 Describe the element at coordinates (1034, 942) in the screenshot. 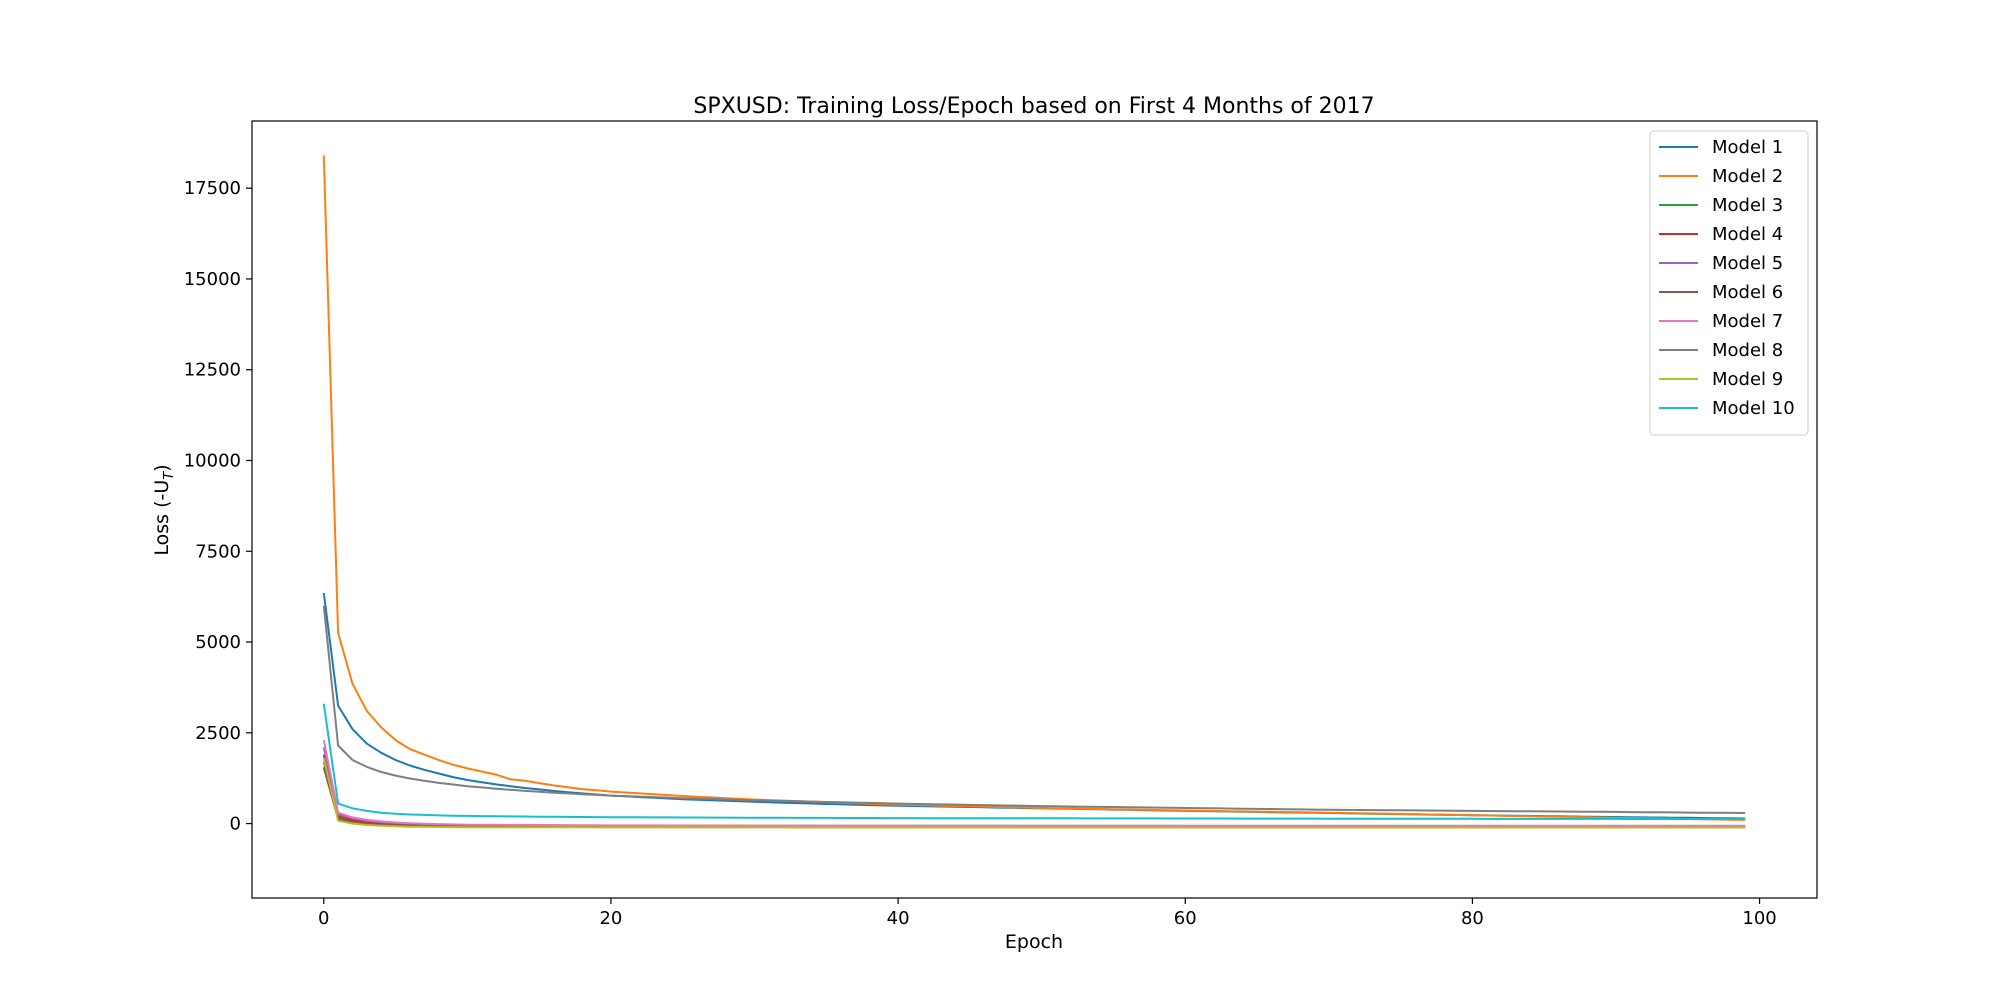

I see `x-axis-label: Epoch` at that location.